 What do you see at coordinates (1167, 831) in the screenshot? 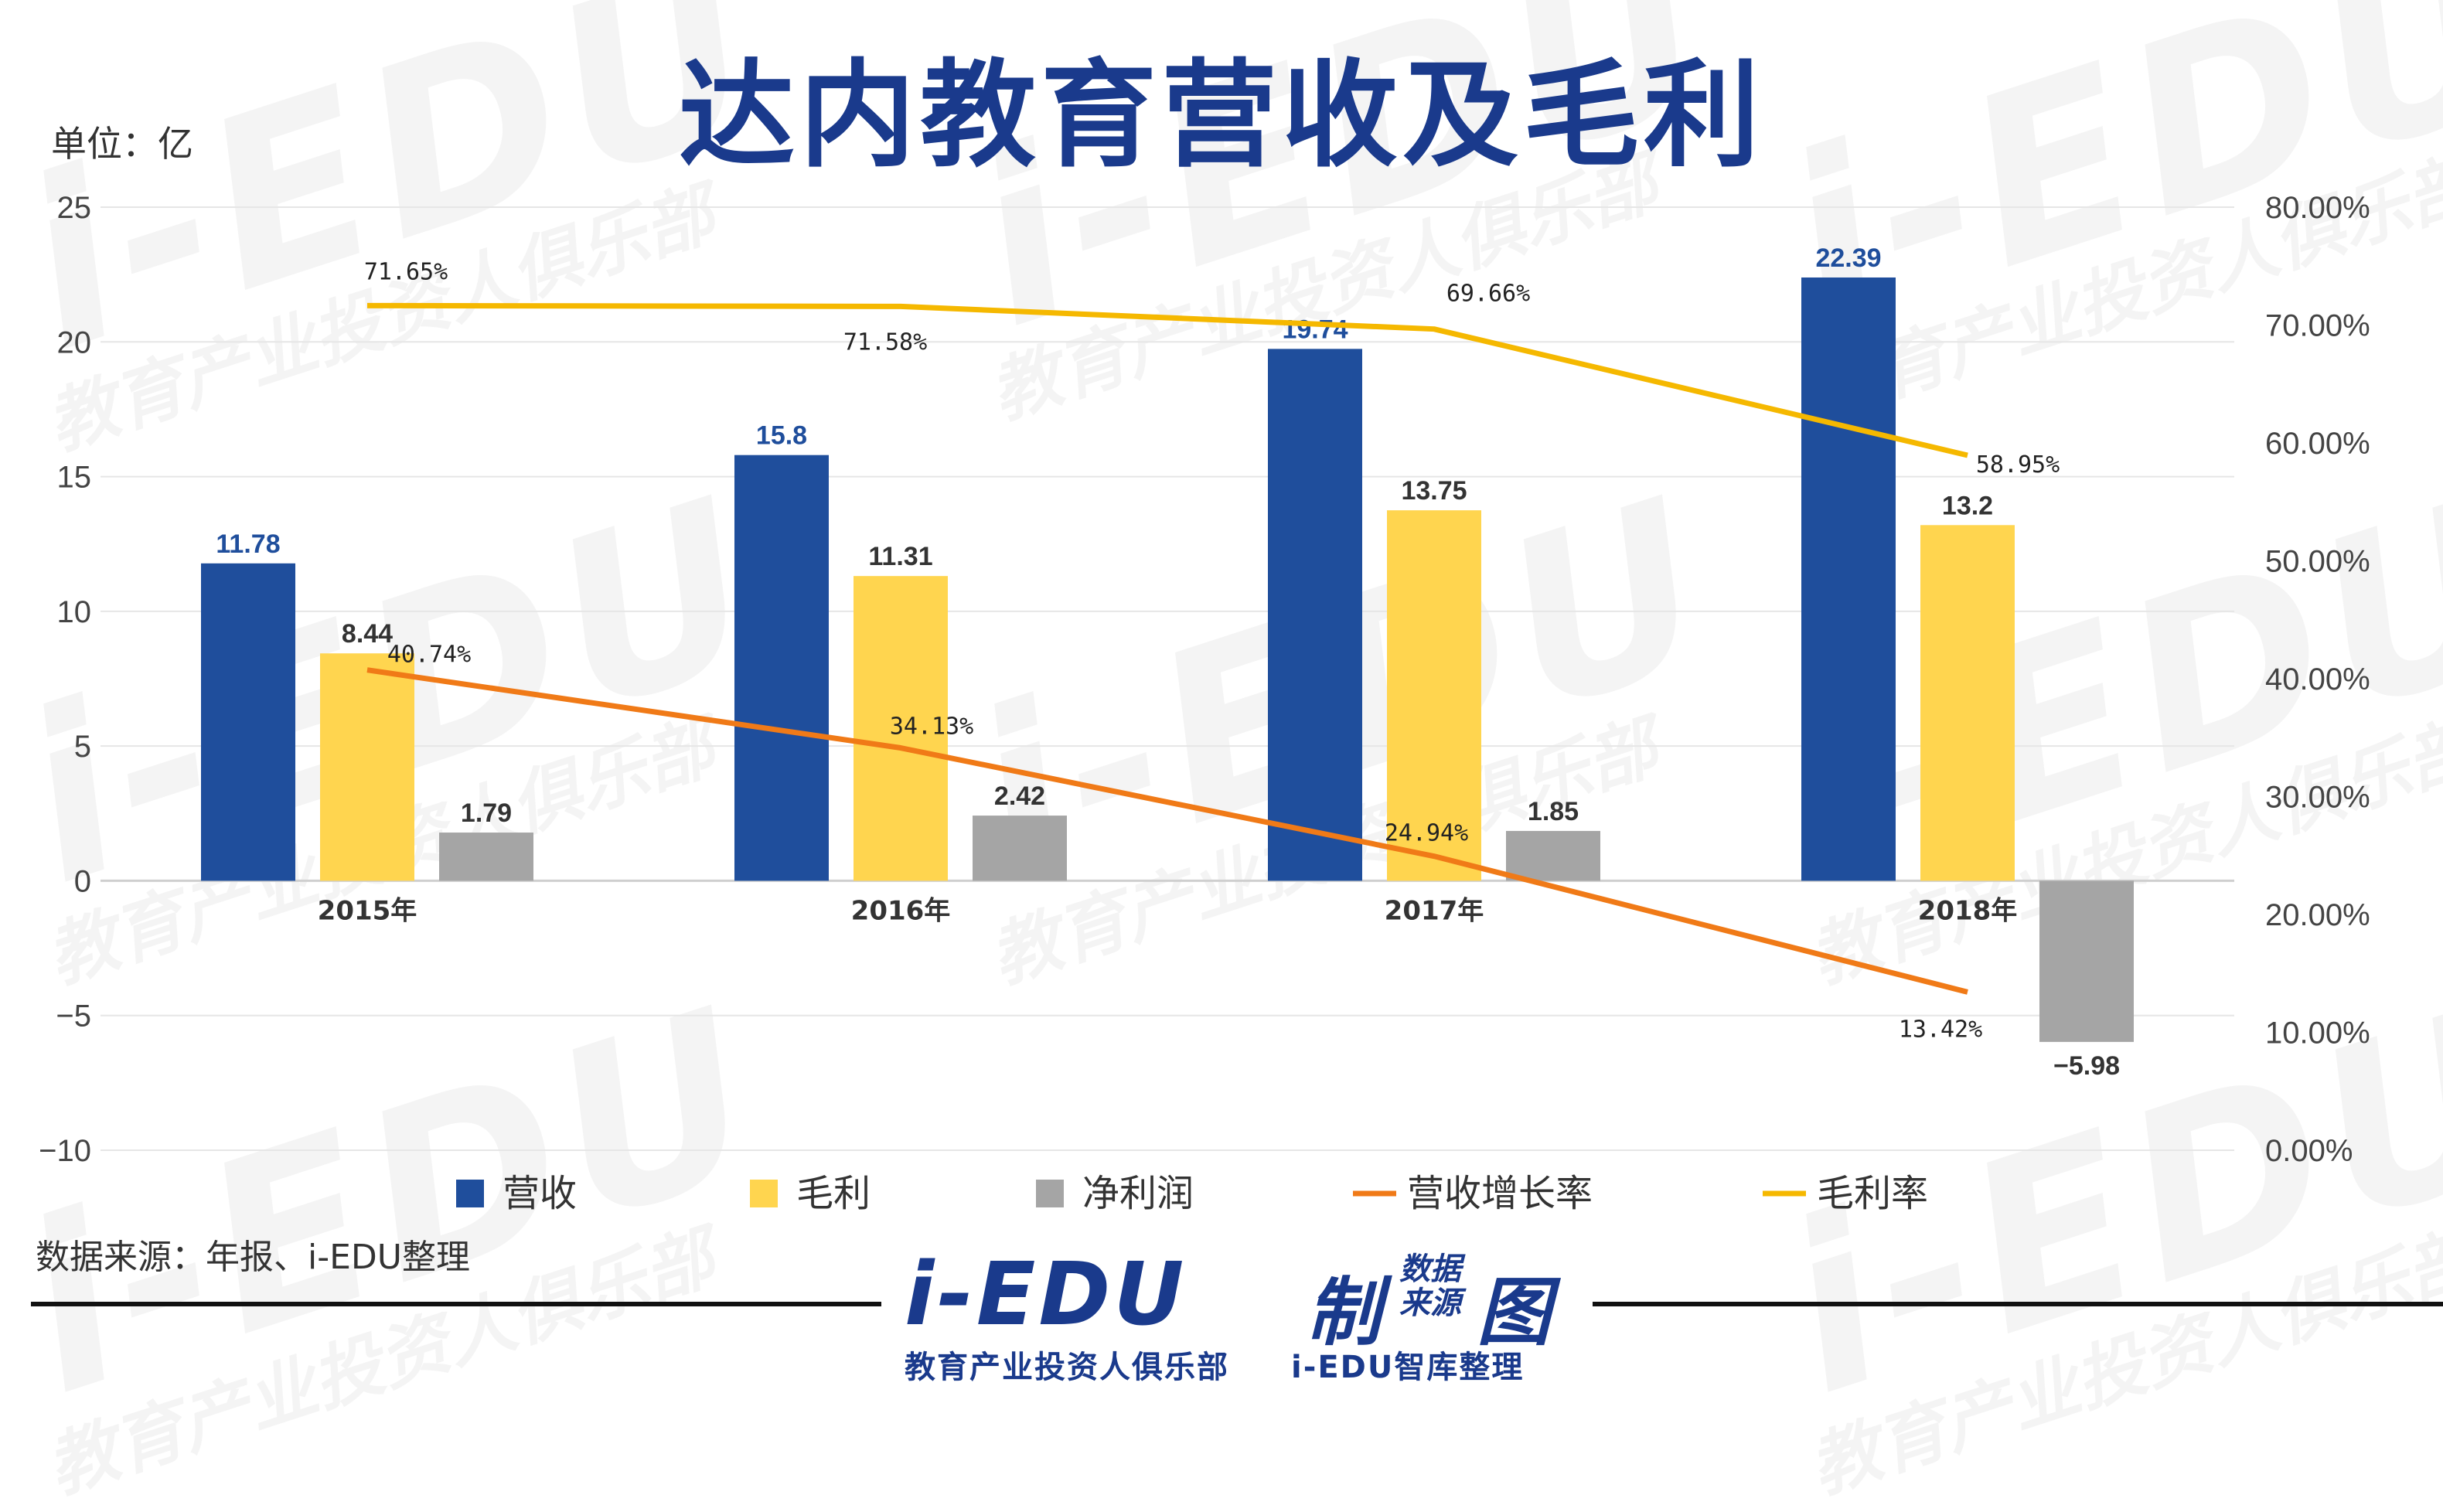
I see `line-revenue-growth` at bounding box center [1167, 831].